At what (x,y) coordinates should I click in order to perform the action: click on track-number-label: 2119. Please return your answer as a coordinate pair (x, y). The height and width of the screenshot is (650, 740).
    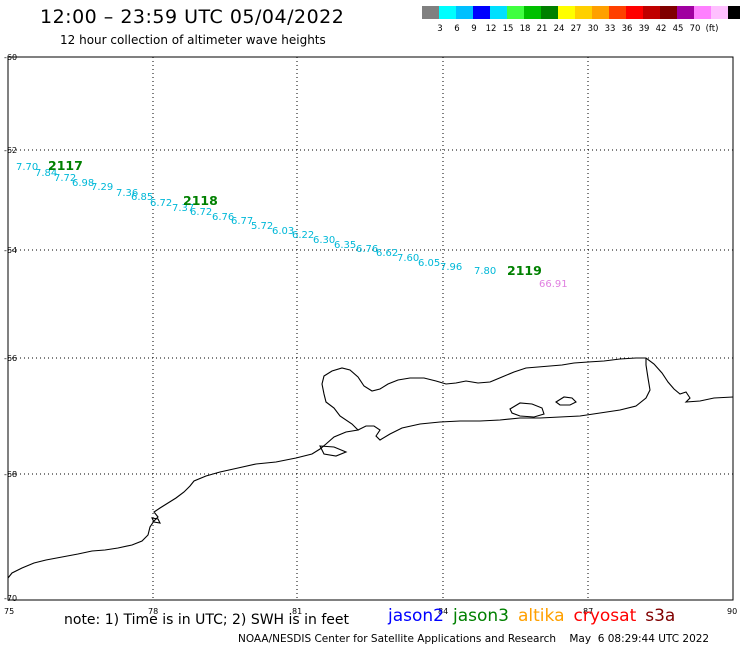
    Looking at the image, I should click on (524, 270).